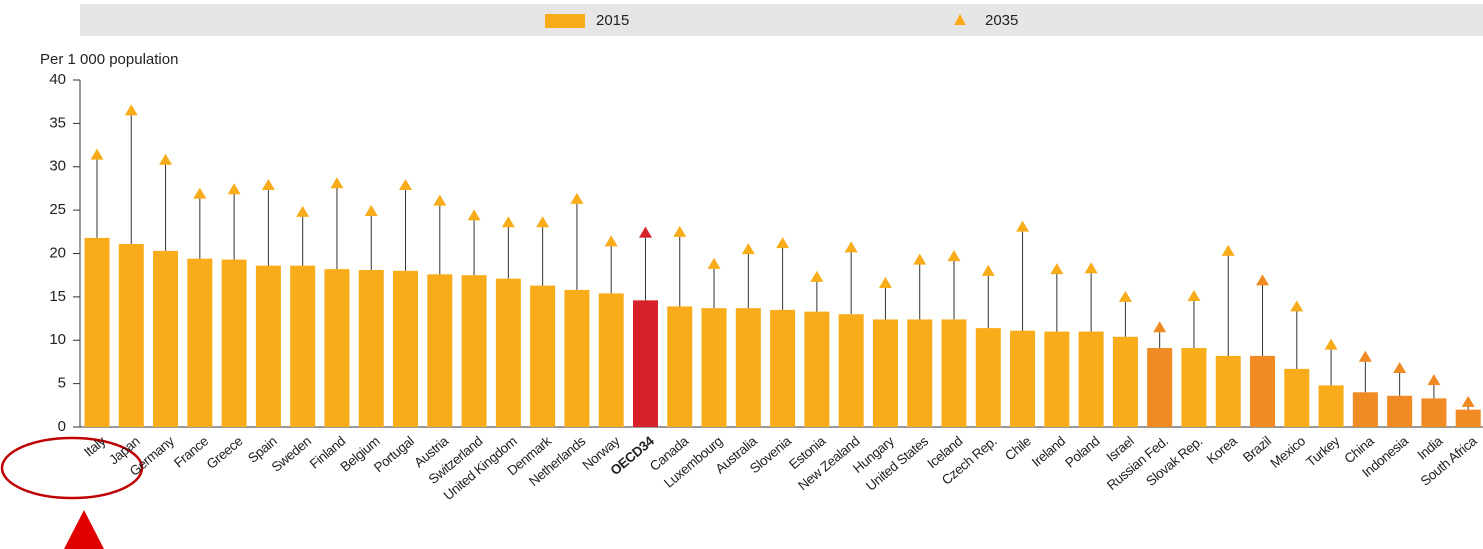 This screenshot has height=549, width=1483. What do you see at coordinates (62, 426) in the screenshot?
I see `y-tick-label: 0` at bounding box center [62, 426].